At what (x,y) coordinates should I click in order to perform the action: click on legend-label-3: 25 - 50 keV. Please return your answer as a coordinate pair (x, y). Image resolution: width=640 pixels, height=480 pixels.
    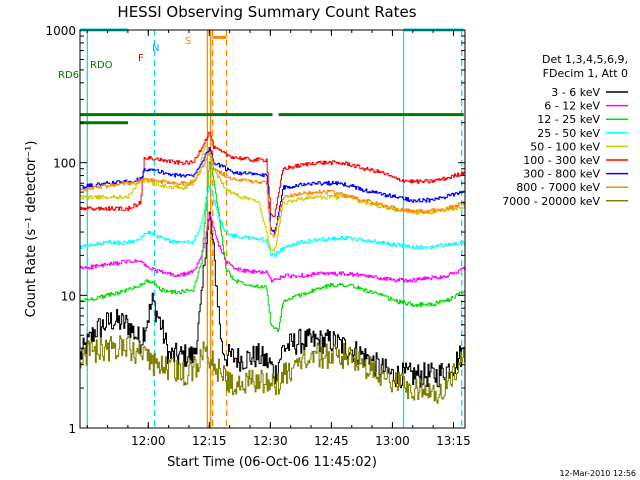
    Looking at the image, I should click on (568, 133).